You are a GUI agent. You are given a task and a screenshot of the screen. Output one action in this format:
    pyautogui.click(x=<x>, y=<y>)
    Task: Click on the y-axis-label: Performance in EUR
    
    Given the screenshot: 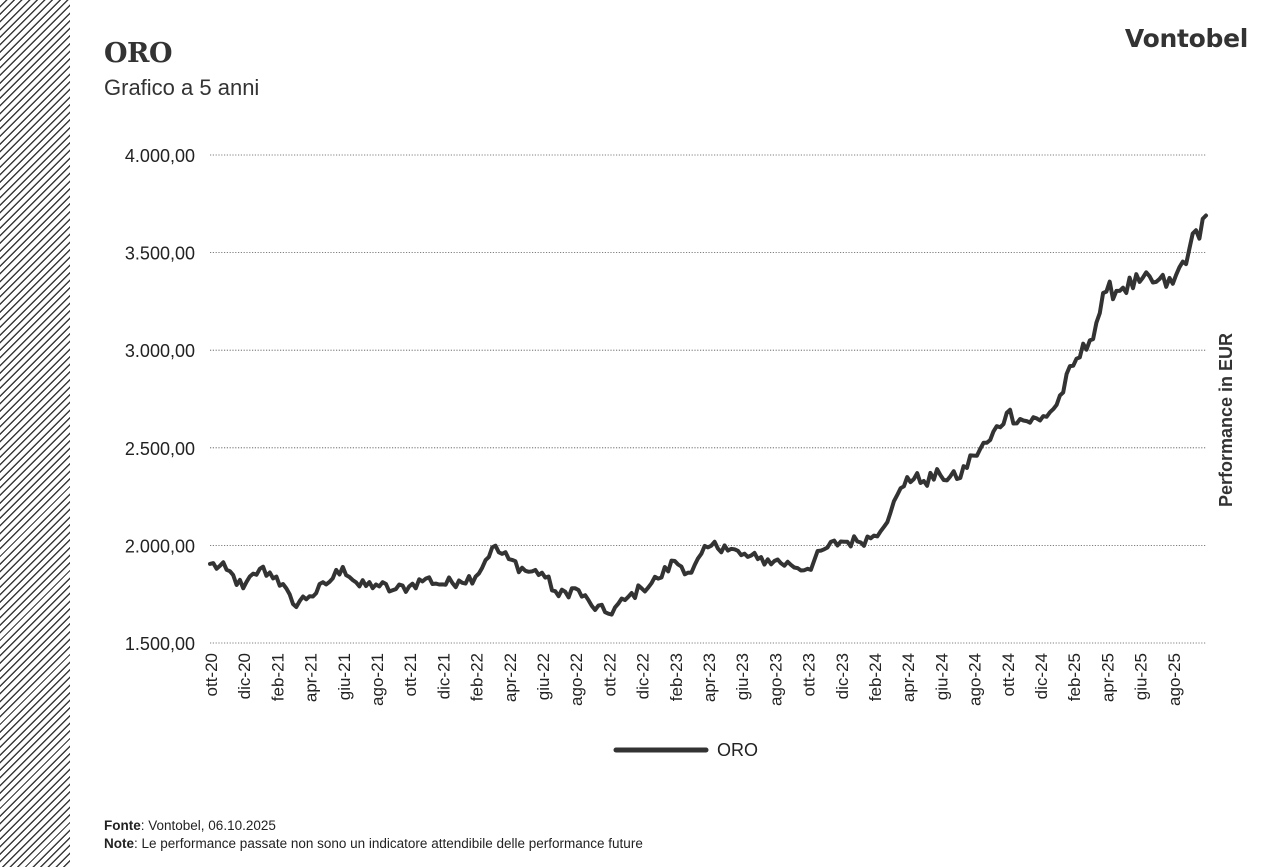 What is the action you would take?
    pyautogui.click(x=1226, y=420)
    